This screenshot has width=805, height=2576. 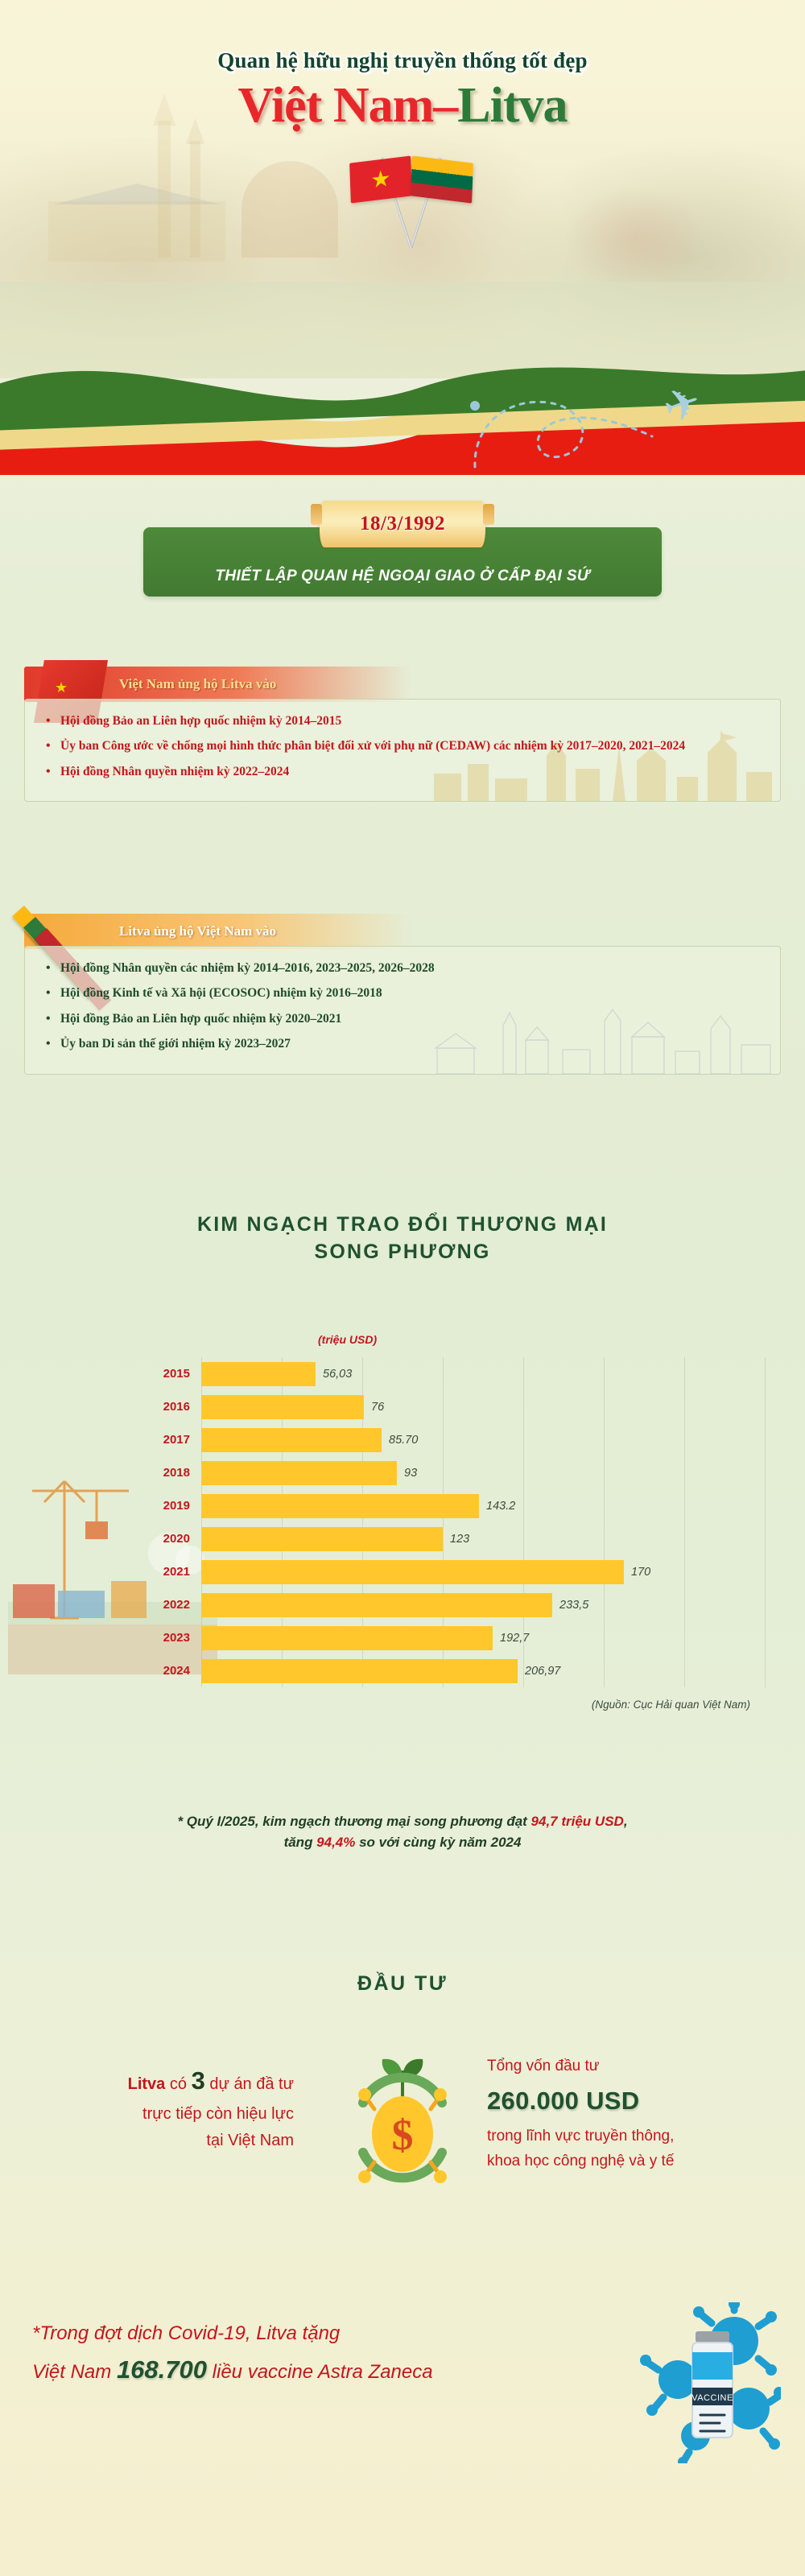 I want to click on chart-bar-row: 2024 206,97, so click(x=402, y=1670).